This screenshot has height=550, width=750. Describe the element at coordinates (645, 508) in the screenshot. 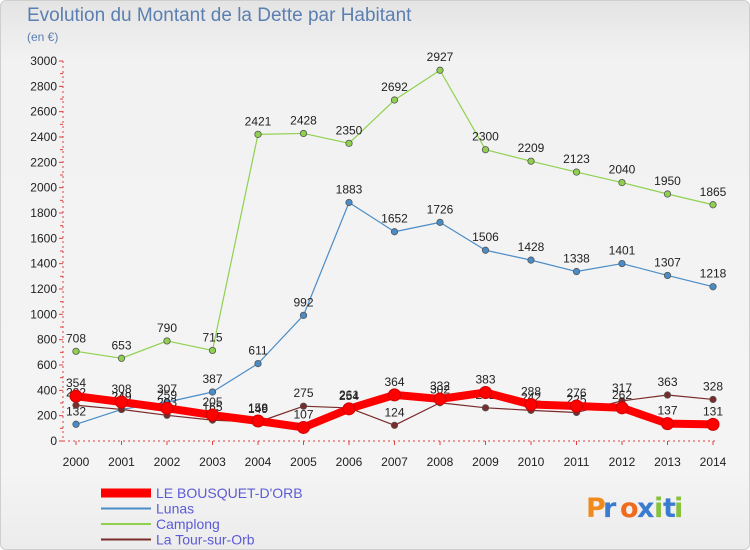

I see `logo-letter: x` at that location.